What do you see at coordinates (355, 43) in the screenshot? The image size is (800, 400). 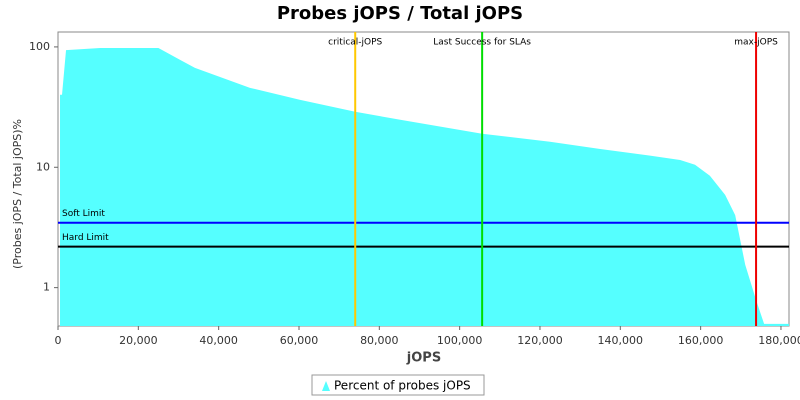 I see `vertical-line-label: critical-jOPS` at bounding box center [355, 43].